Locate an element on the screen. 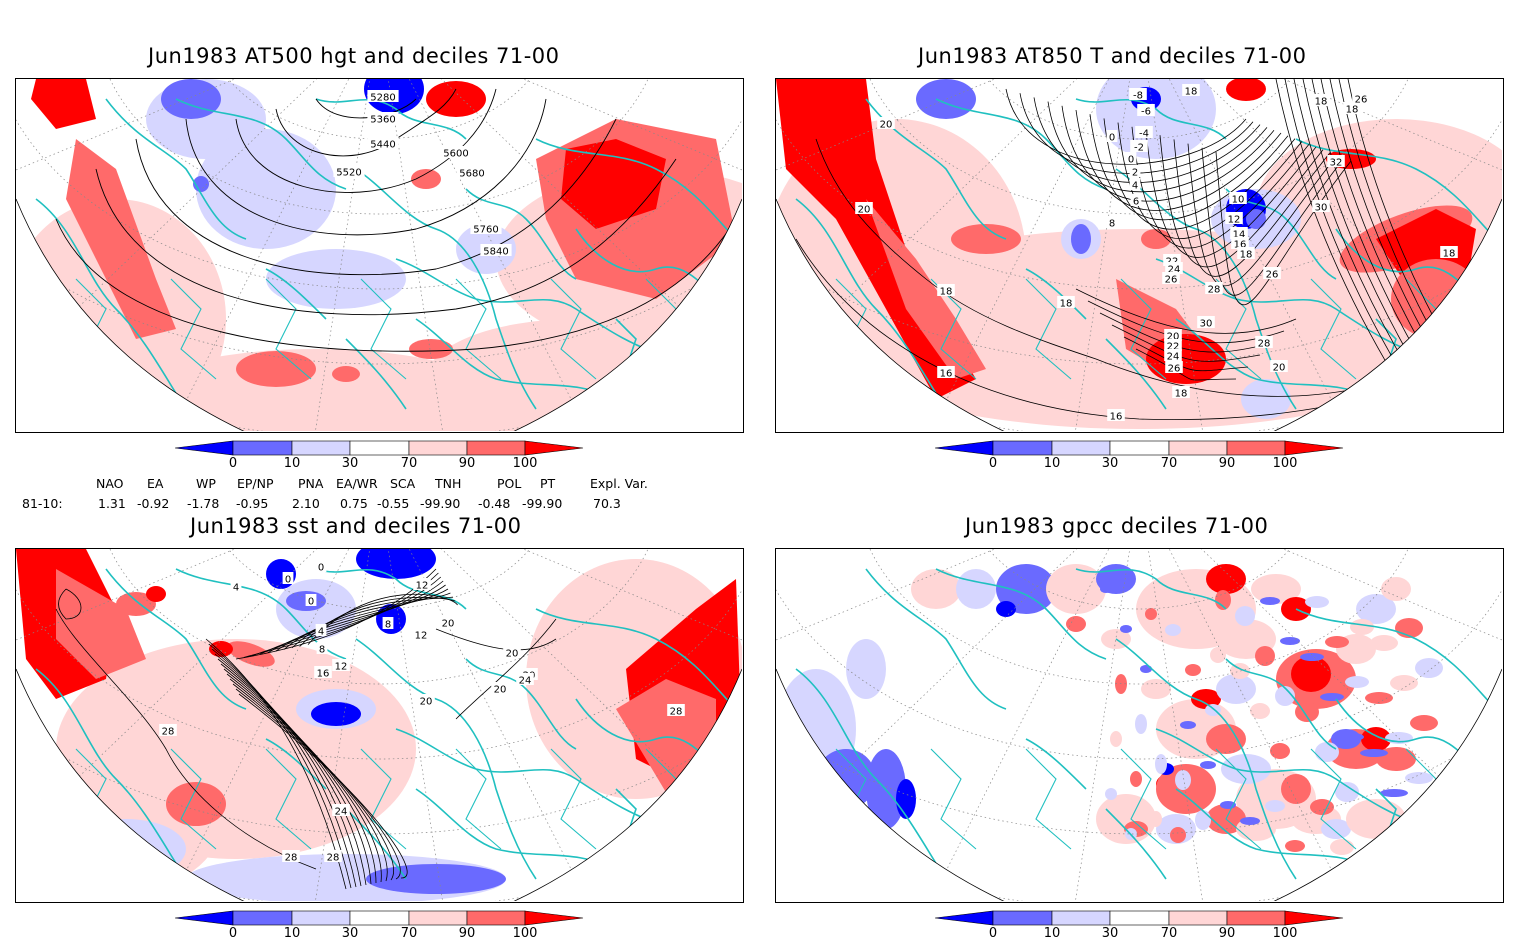  latitude-gridline is located at coordinates (1139, 617).